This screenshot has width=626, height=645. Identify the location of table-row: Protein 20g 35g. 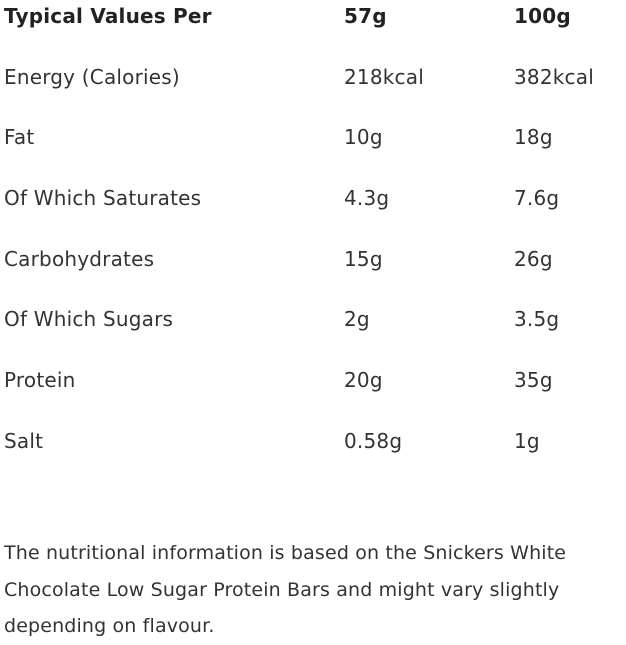
(313, 394).